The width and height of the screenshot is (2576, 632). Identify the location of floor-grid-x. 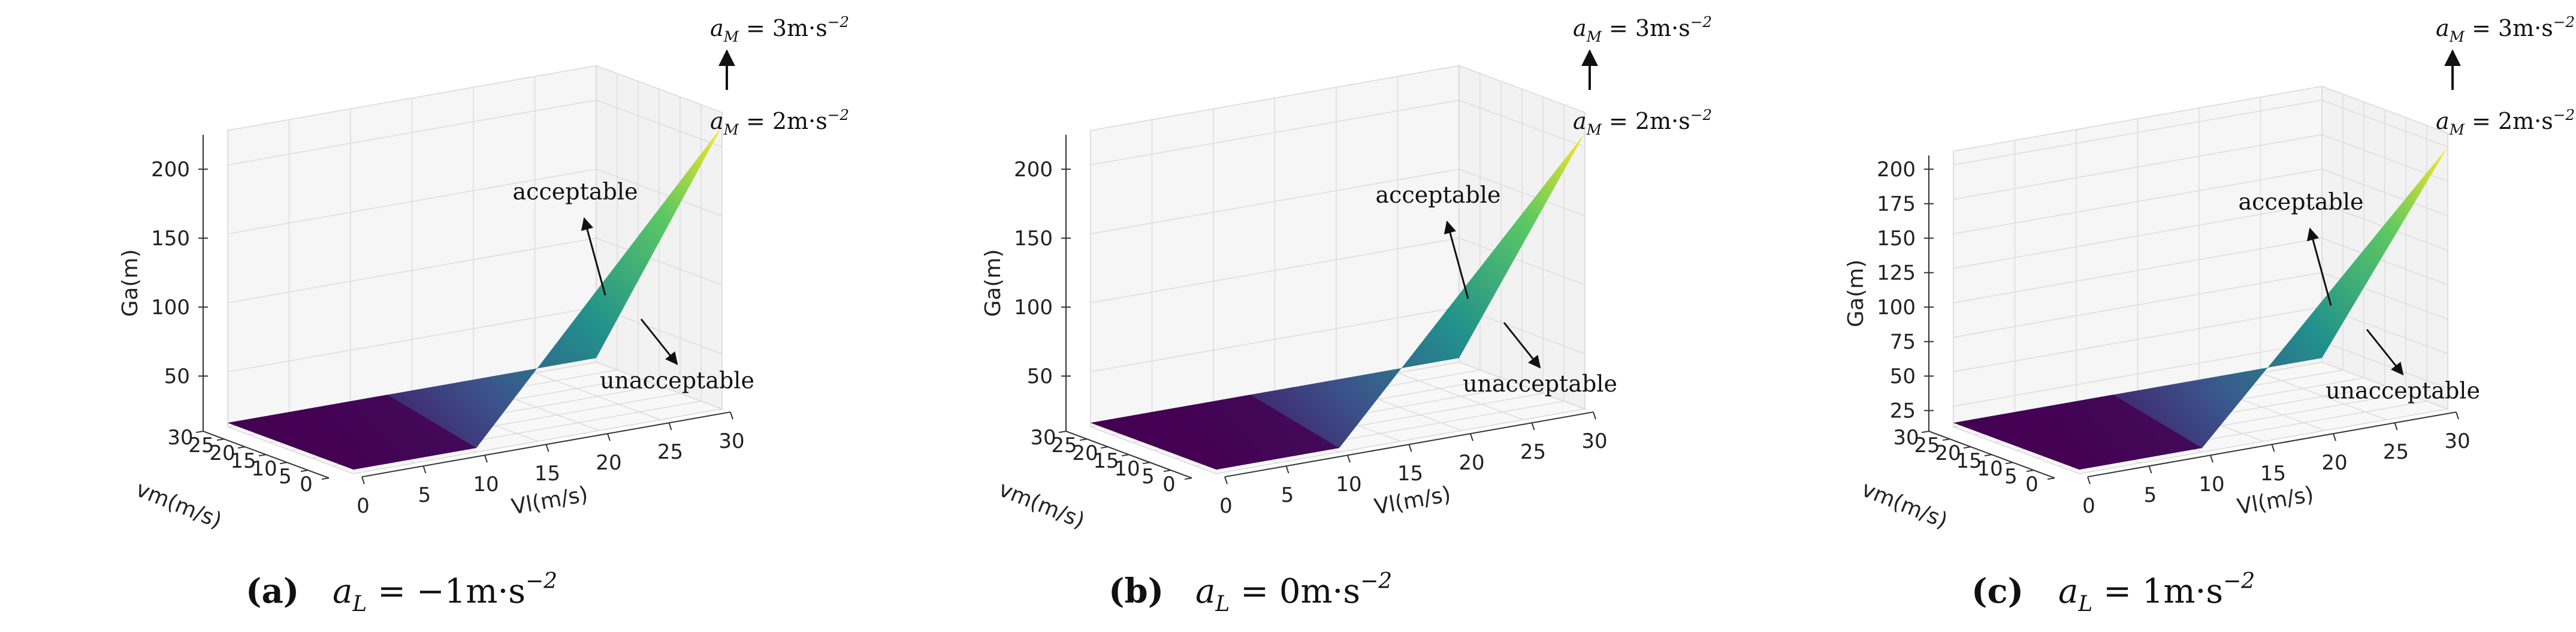
(1522, 386).